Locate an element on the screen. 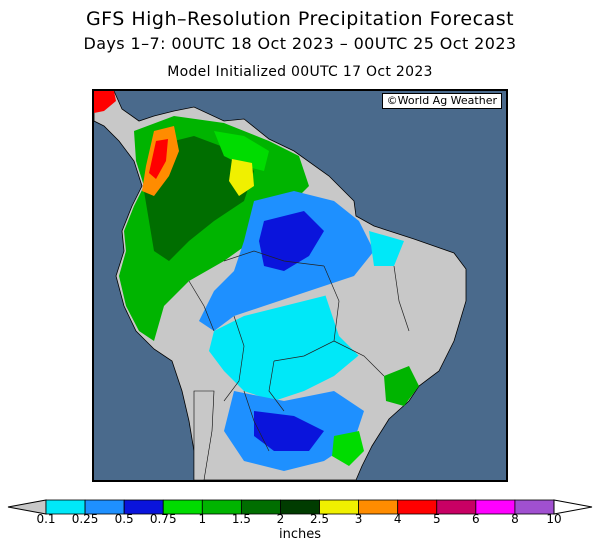  legend-tick-label: 4 is located at coordinates (397, 519).